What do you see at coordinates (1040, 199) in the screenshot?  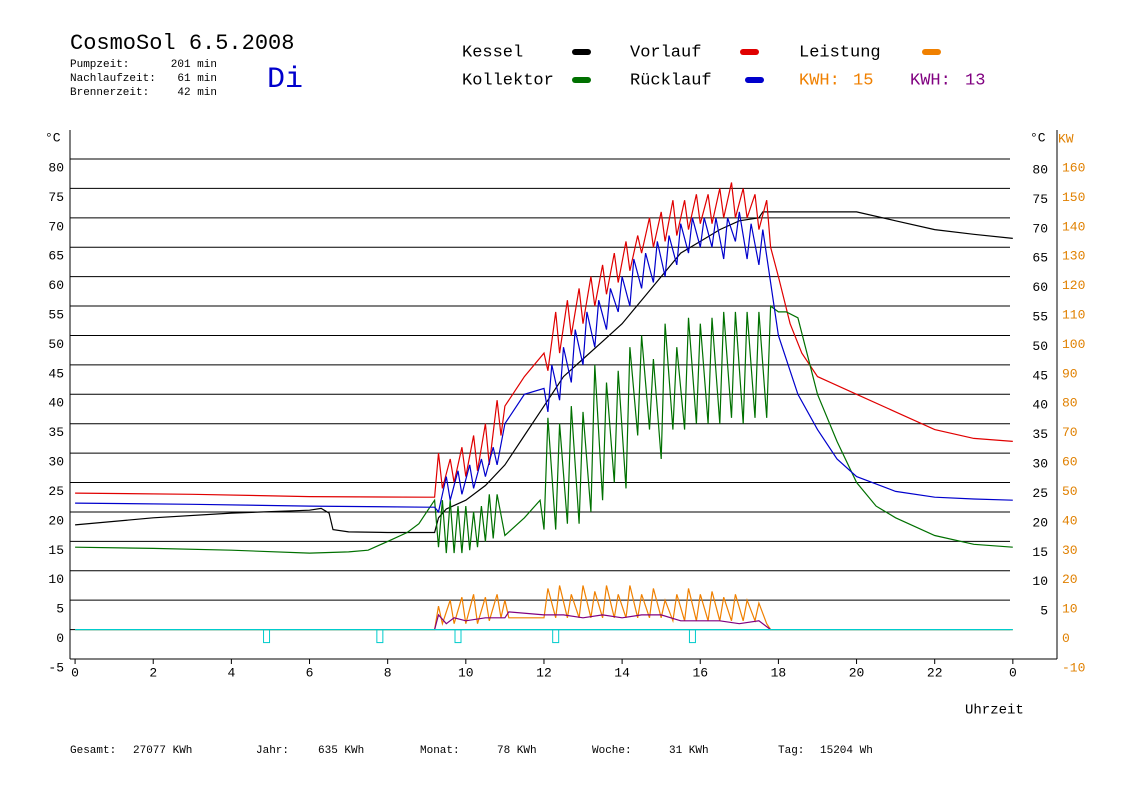 I see `y-right-tick-label: 75` at bounding box center [1040, 199].